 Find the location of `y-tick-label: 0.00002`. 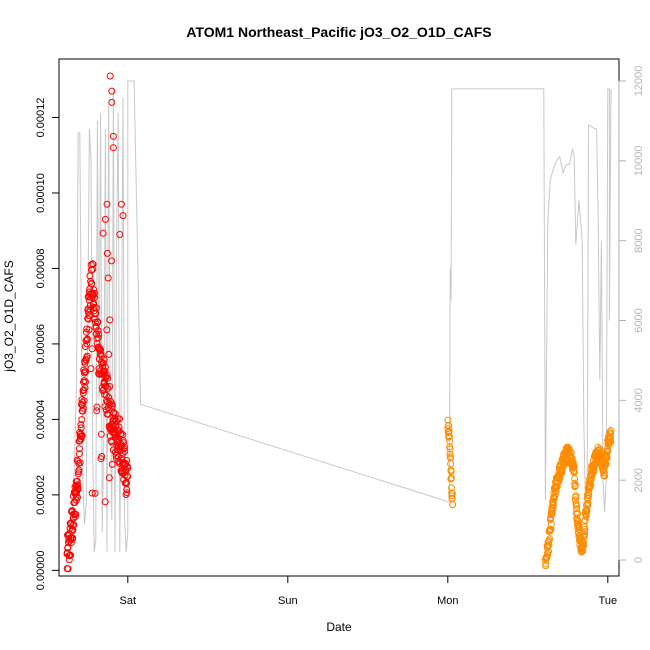

y-tick-label: 0.00002 is located at coordinates (41, 495).